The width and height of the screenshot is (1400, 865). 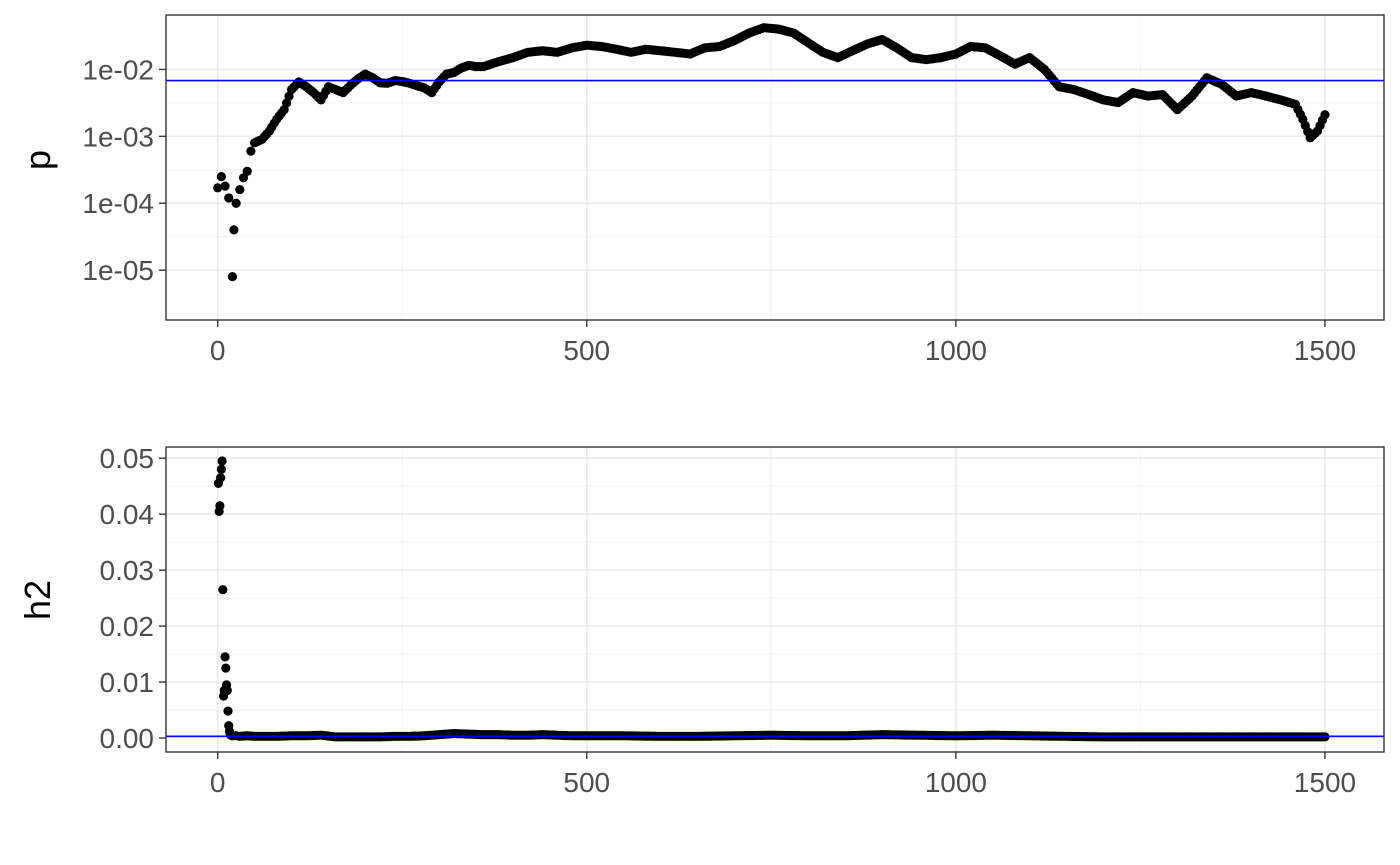 What do you see at coordinates (118, 203) in the screenshot?
I see `y-tick-label: 1e-04` at bounding box center [118, 203].